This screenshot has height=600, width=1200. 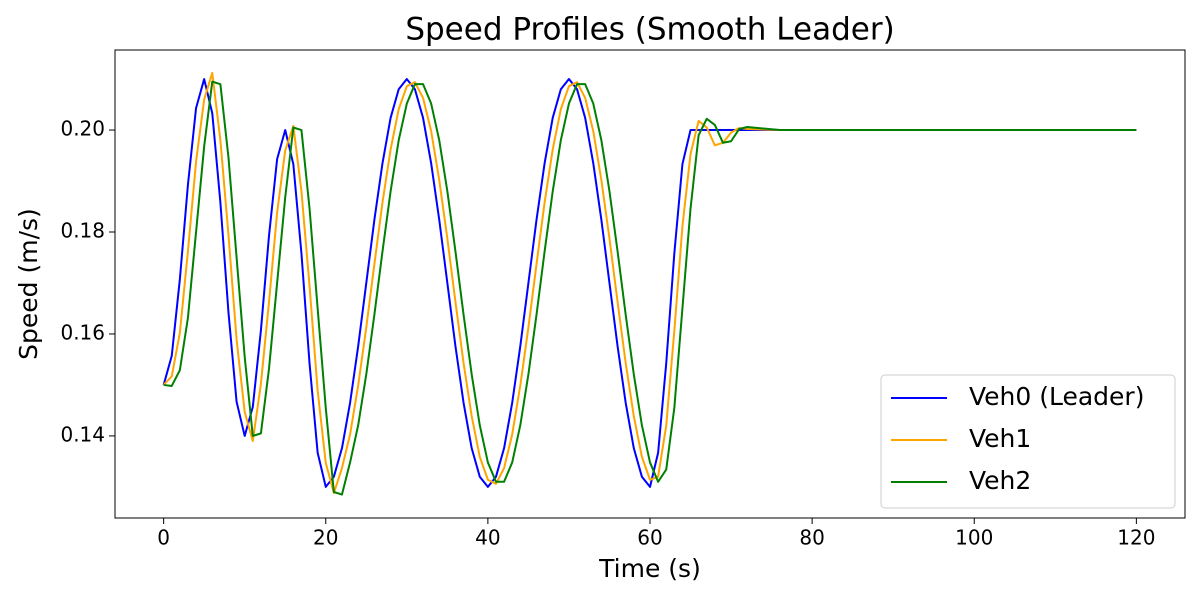 What do you see at coordinates (1000, 438) in the screenshot?
I see `legend-label: Veh1` at bounding box center [1000, 438].